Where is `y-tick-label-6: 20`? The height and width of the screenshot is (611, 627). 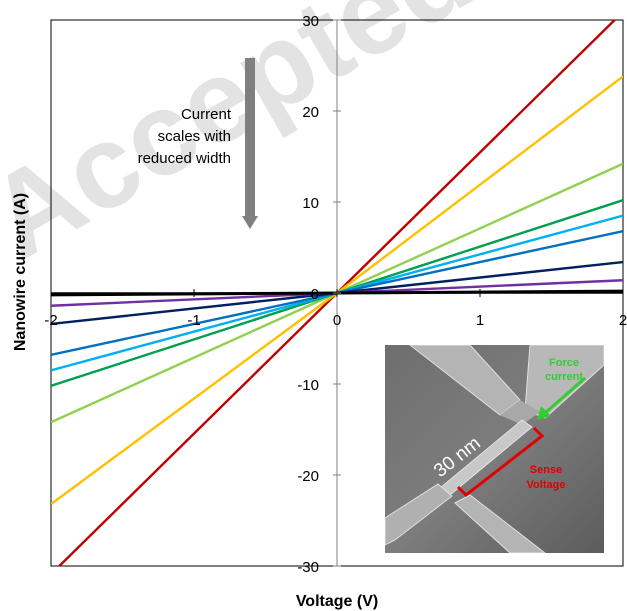 y-tick-label-6: 20 is located at coordinates (310, 112).